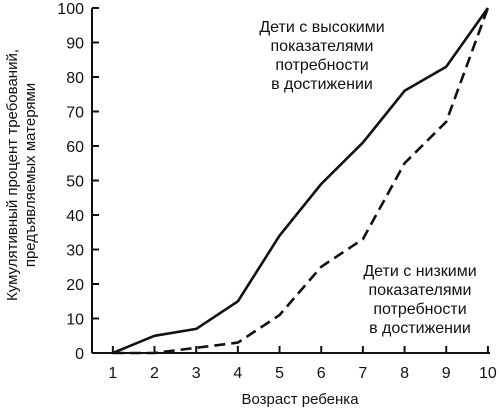 The height and width of the screenshot is (411, 500). What do you see at coordinates (279, 373) in the screenshot?
I see `x-tick-label: 5` at bounding box center [279, 373].